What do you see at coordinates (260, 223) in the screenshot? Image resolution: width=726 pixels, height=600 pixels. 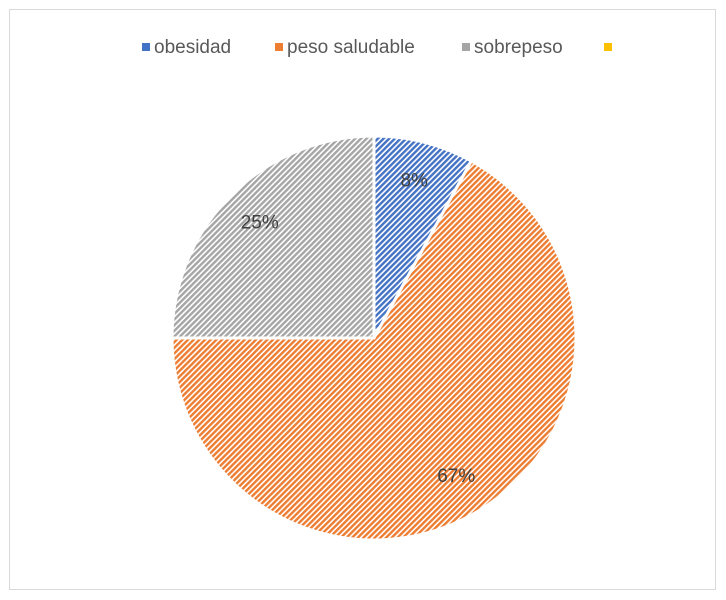 I see `slice-label: 25%` at bounding box center [260, 223].